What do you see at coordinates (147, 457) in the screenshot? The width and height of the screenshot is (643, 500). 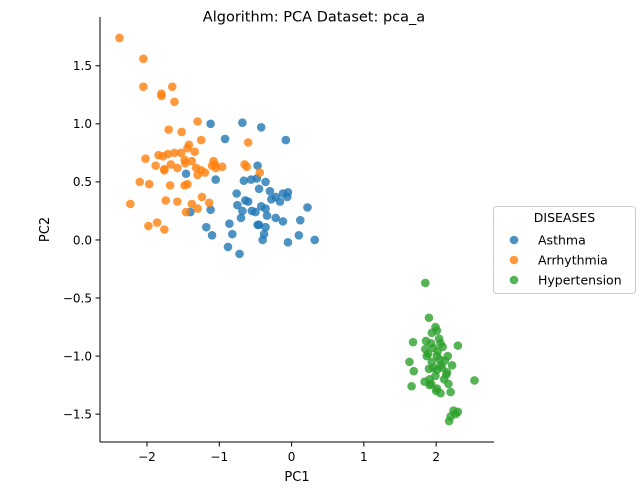 I see `x-tick-label: −2` at bounding box center [147, 457].